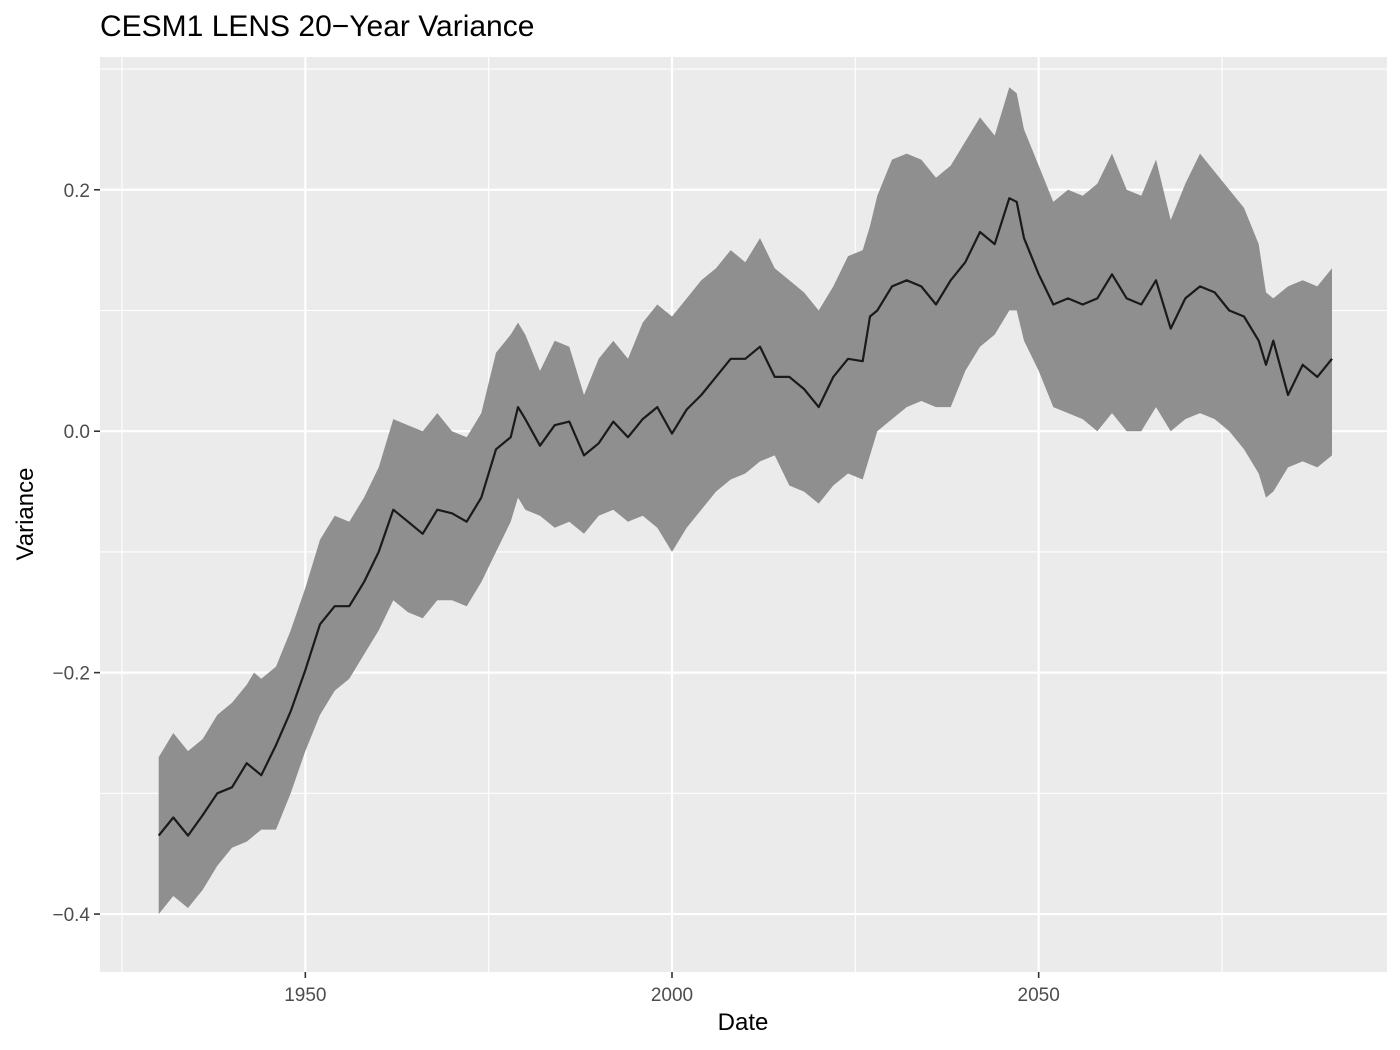 Image resolution: width=1400 pixels, height=1050 pixels. What do you see at coordinates (743, 1022) in the screenshot?
I see `x-axis-title: Date` at bounding box center [743, 1022].